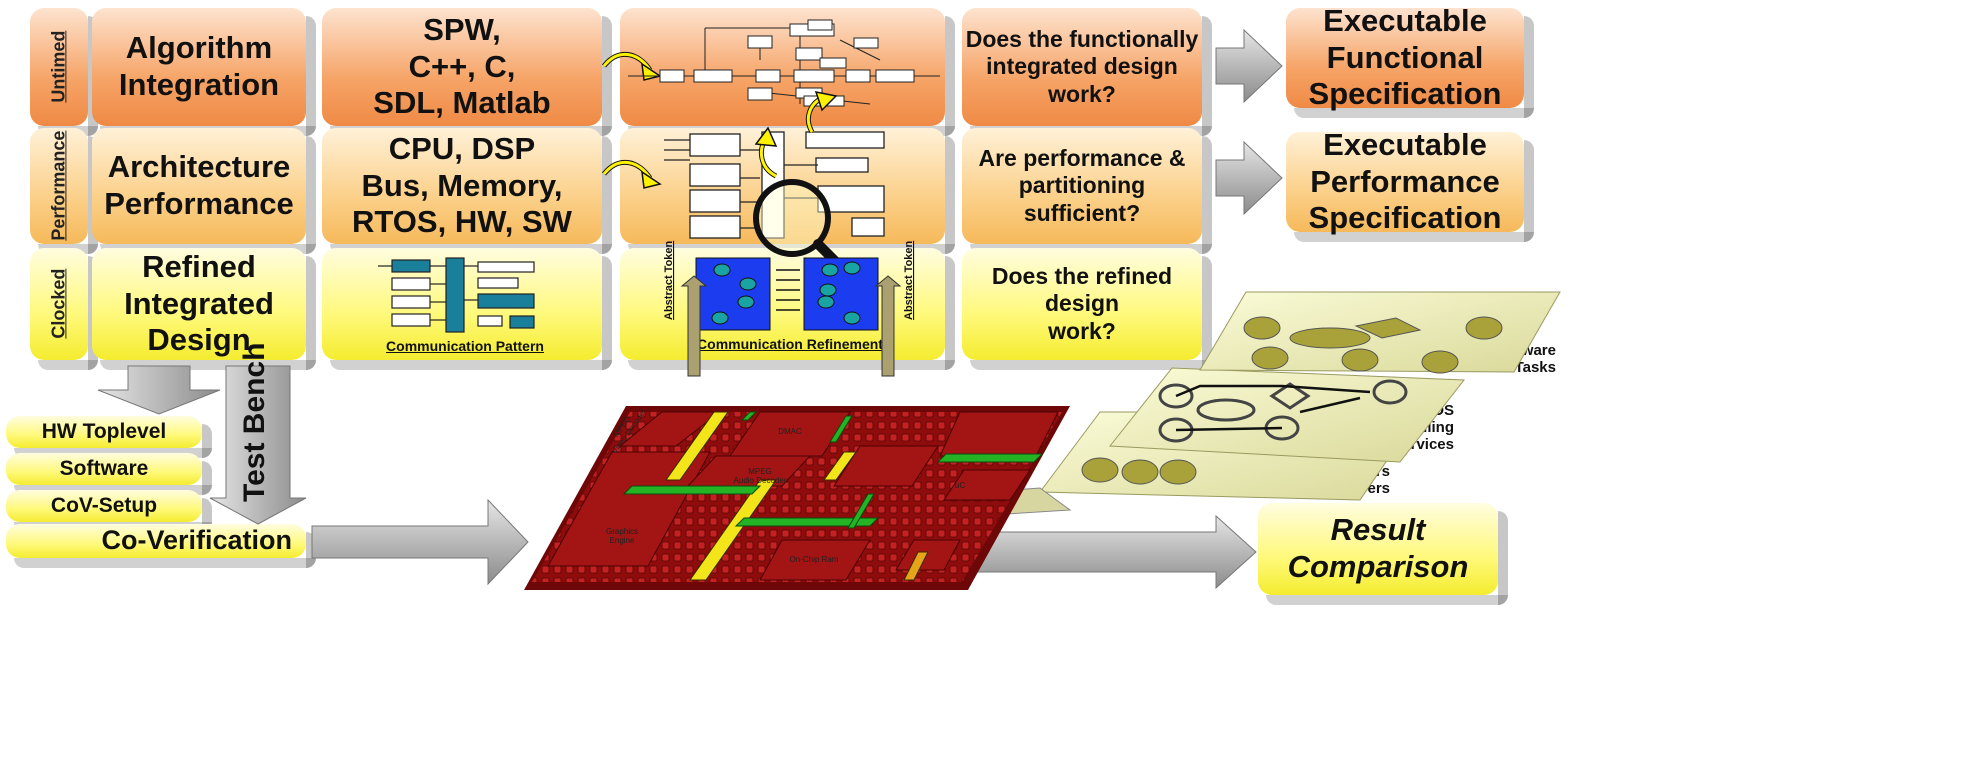 This screenshot has width=1962, height=758. I want to click on row-performance-text: Performance, so click(58, 186).